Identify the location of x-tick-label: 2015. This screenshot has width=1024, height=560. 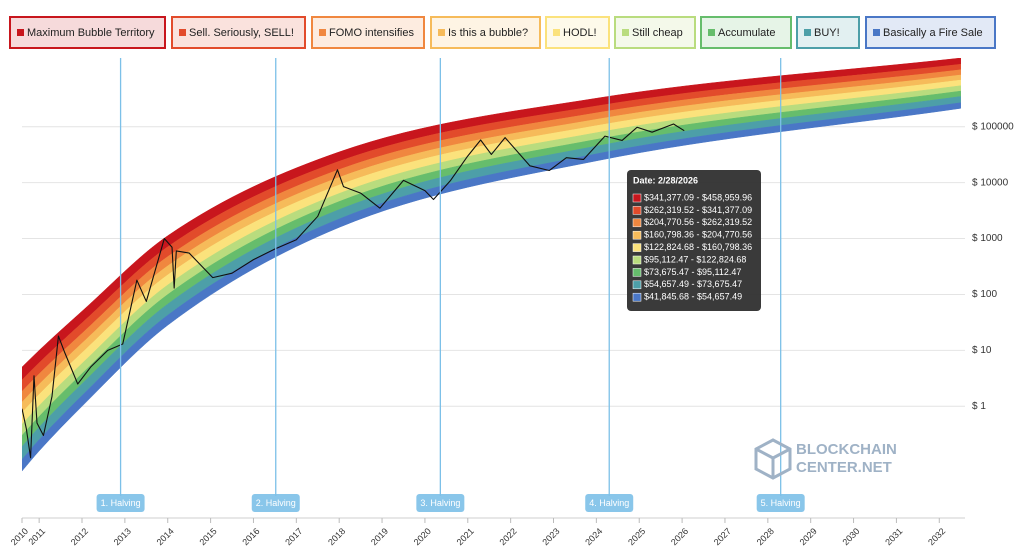
(207, 536).